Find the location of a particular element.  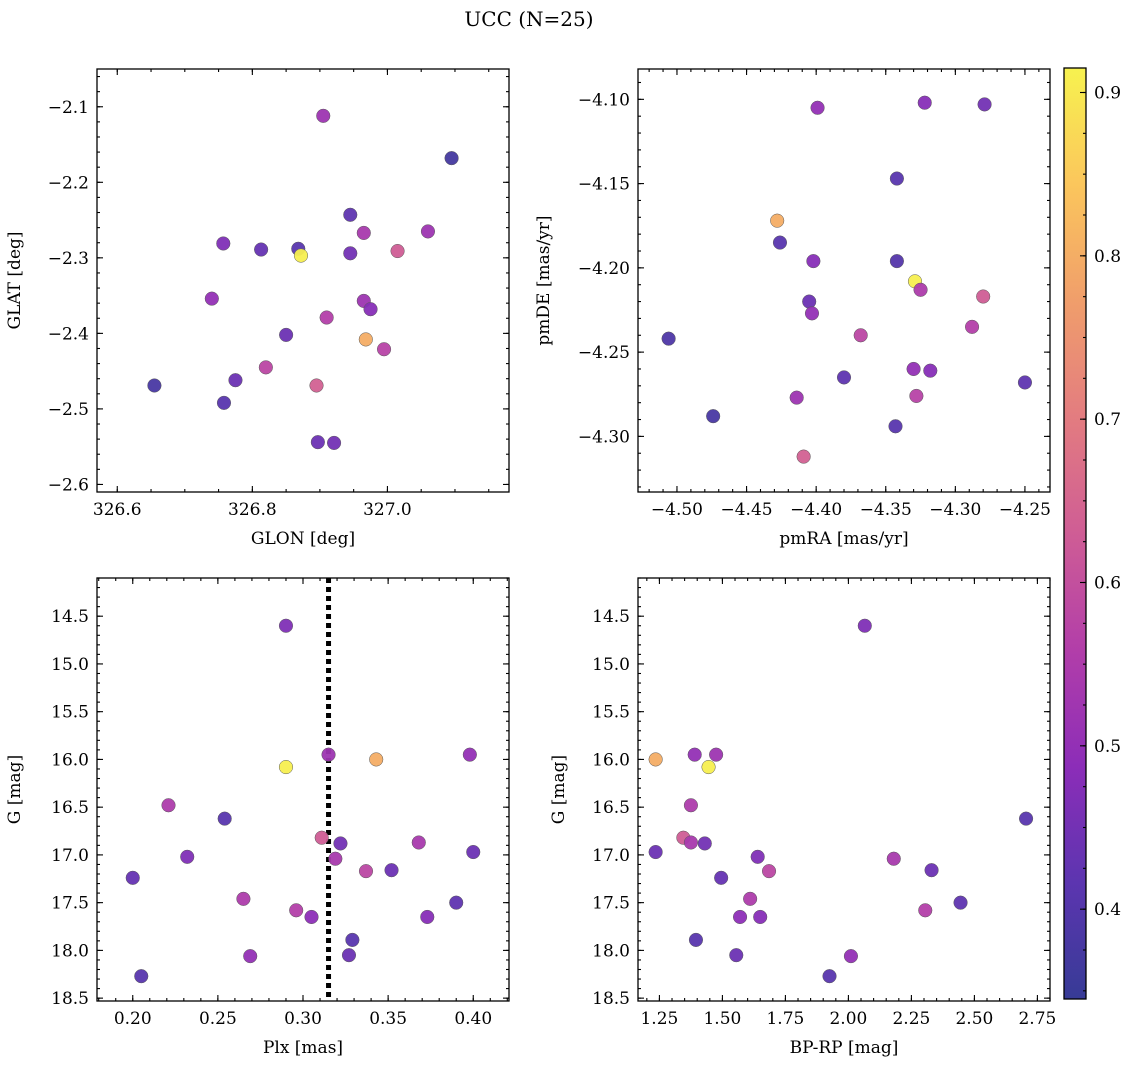

x-tick-label: 1.75 is located at coordinates (785, 1019).